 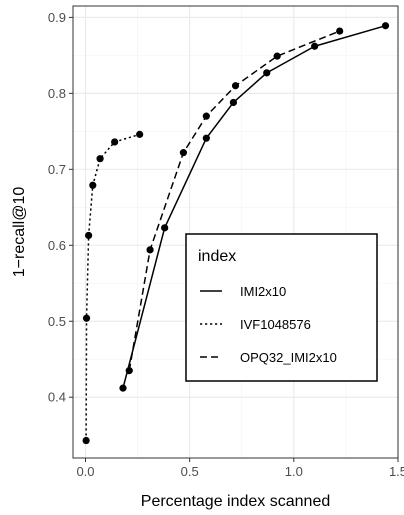 What do you see at coordinates (396, 471) in the screenshot?
I see `x-tick-label: 1.5` at bounding box center [396, 471].